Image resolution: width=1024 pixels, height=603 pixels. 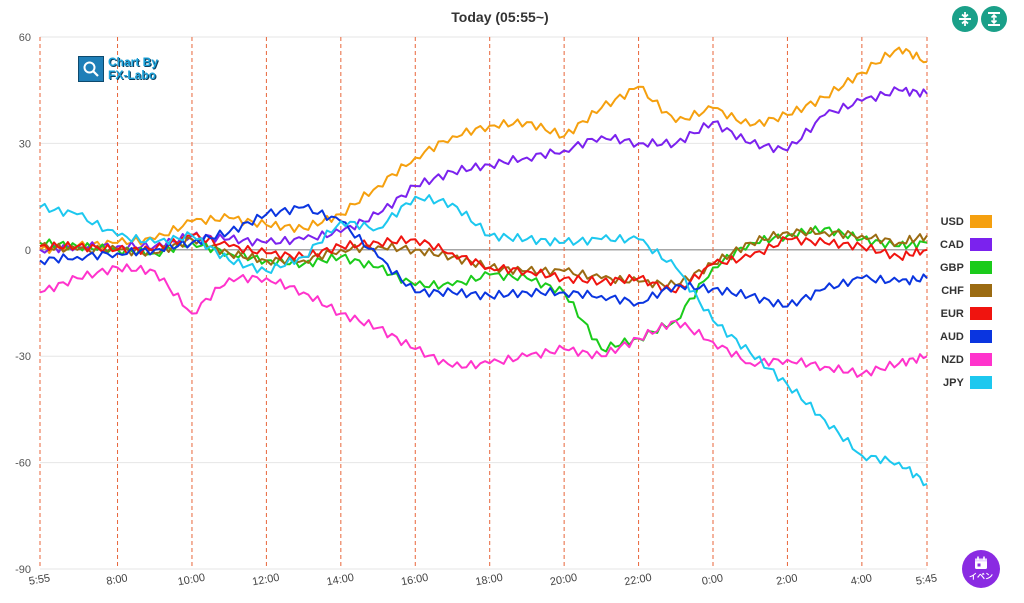 I want to click on split-vertical-icon, so click(x=965, y=19).